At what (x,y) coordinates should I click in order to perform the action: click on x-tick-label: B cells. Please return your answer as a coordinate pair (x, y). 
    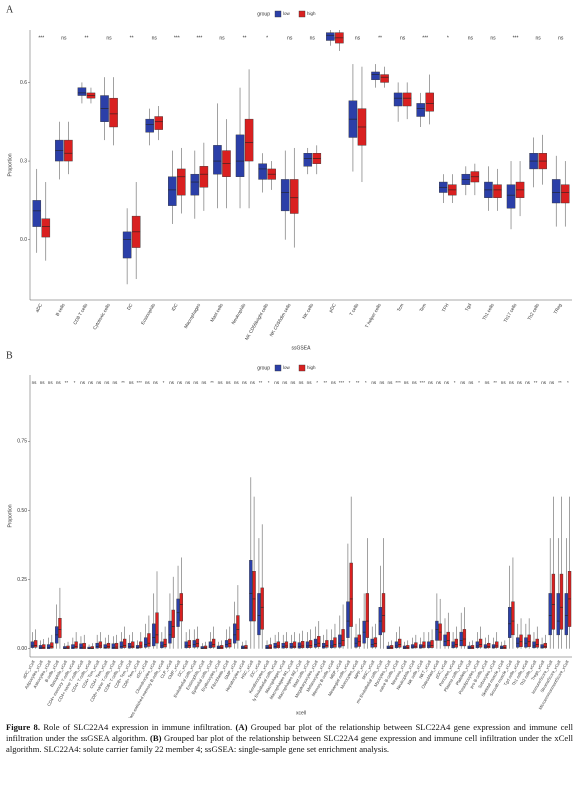
    Looking at the image, I should click on (60, 309).